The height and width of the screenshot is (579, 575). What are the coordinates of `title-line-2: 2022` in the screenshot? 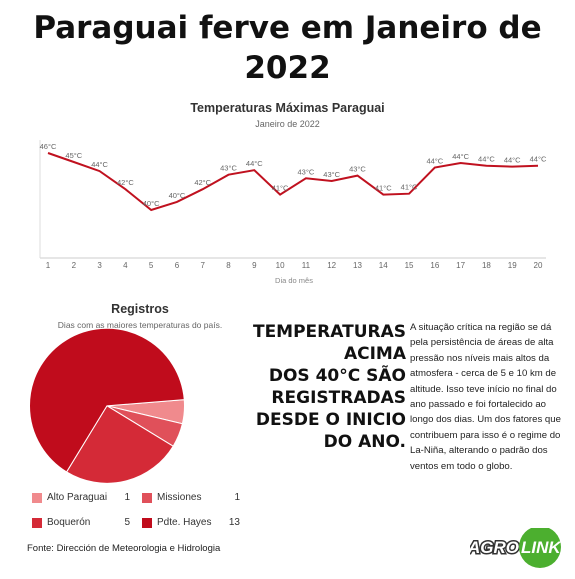 It's located at (287, 68).